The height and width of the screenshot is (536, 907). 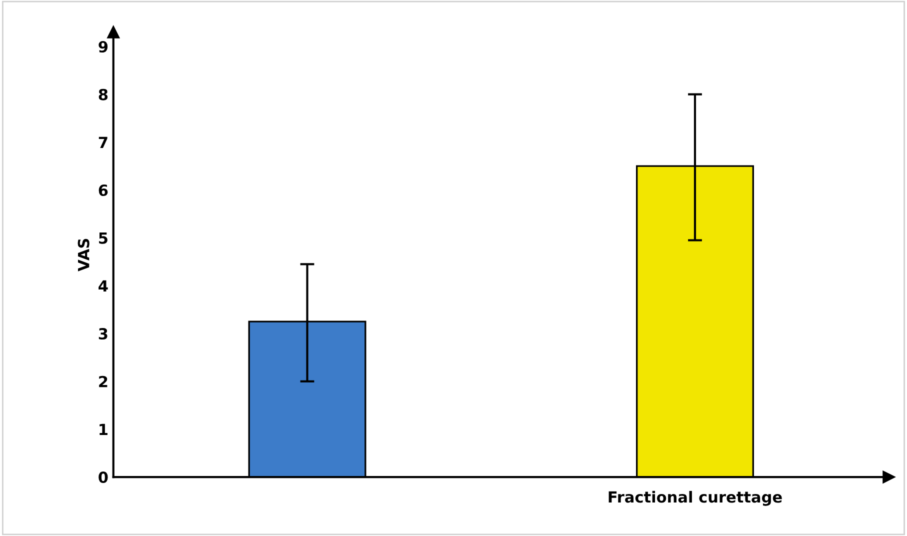 I want to click on y-tick-label: 4, so click(x=103, y=286).